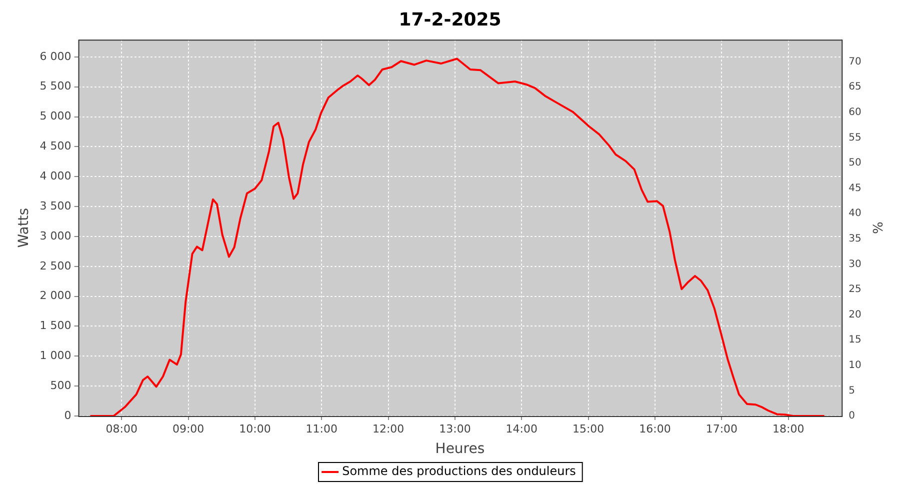 Image resolution: width=900 pixels, height=500 pixels. Describe the element at coordinates (788, 429) in the screenshot. I see `x-tick-label: 18:00` at that location.